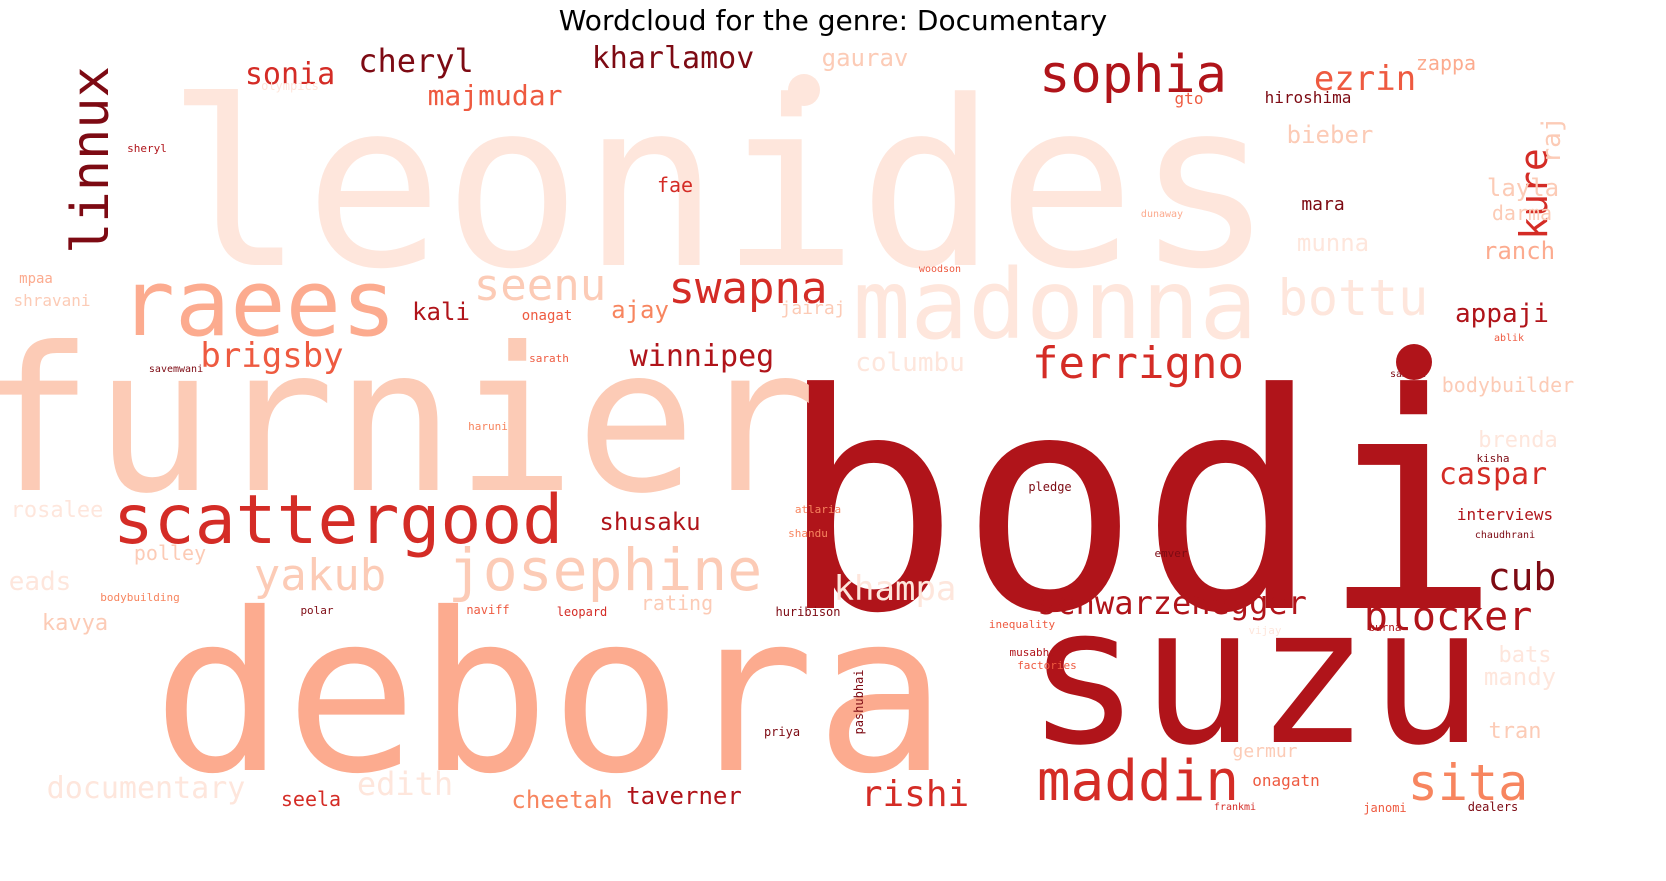 Image resolution: width=1666 pixels, height=881 pixels. I want to click on word-khampa: khampa, so click(895, 589).